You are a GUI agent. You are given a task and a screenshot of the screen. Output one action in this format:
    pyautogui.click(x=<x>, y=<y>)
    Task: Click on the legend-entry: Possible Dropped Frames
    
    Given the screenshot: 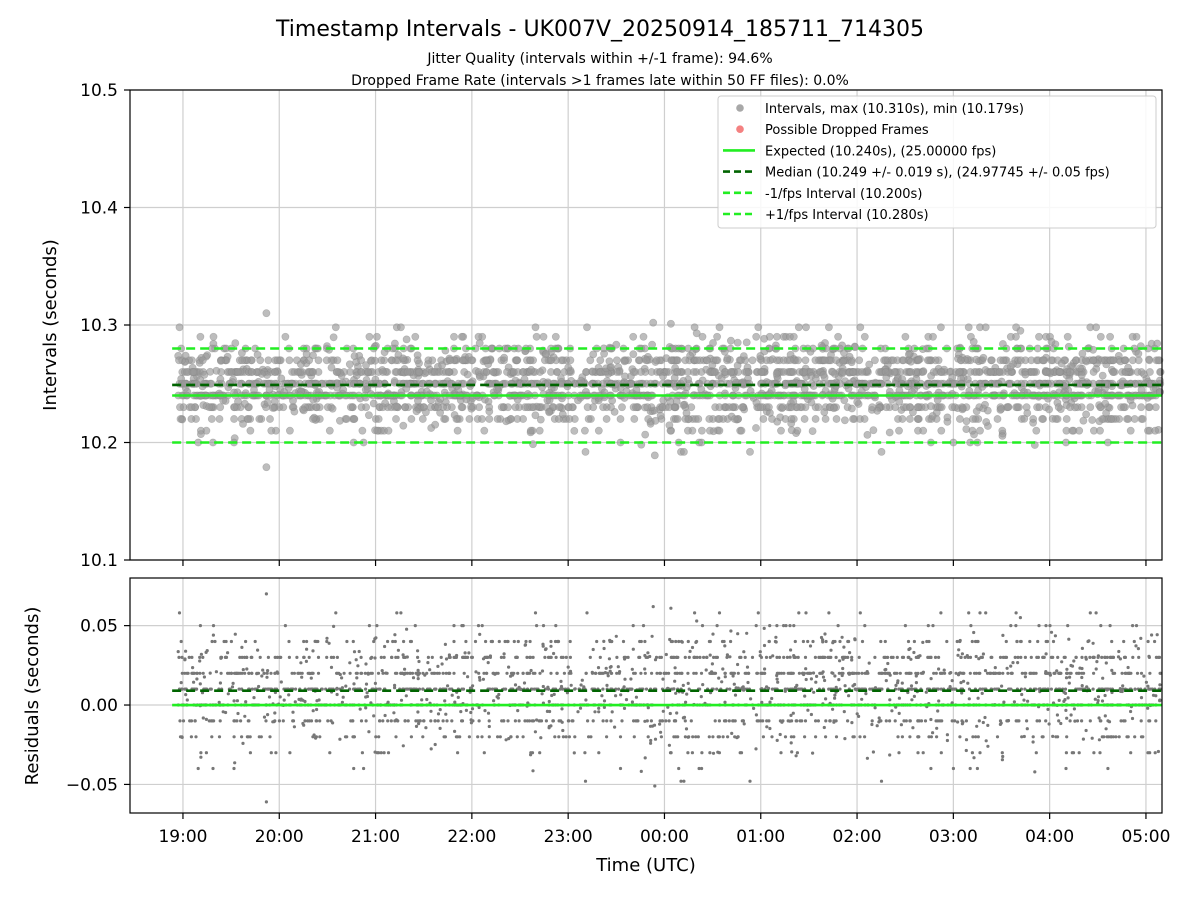 What is the action you would take?
    pyautogui.click(x=832, y=130)
    